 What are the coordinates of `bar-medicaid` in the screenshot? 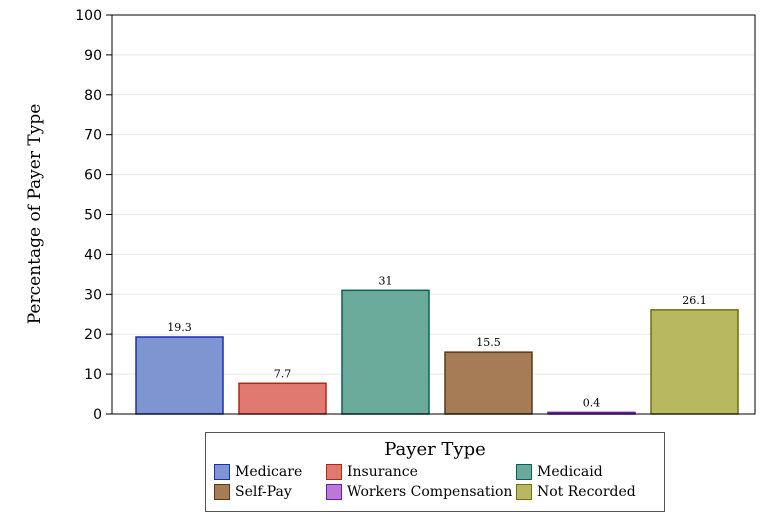 It's located at (385, 352).